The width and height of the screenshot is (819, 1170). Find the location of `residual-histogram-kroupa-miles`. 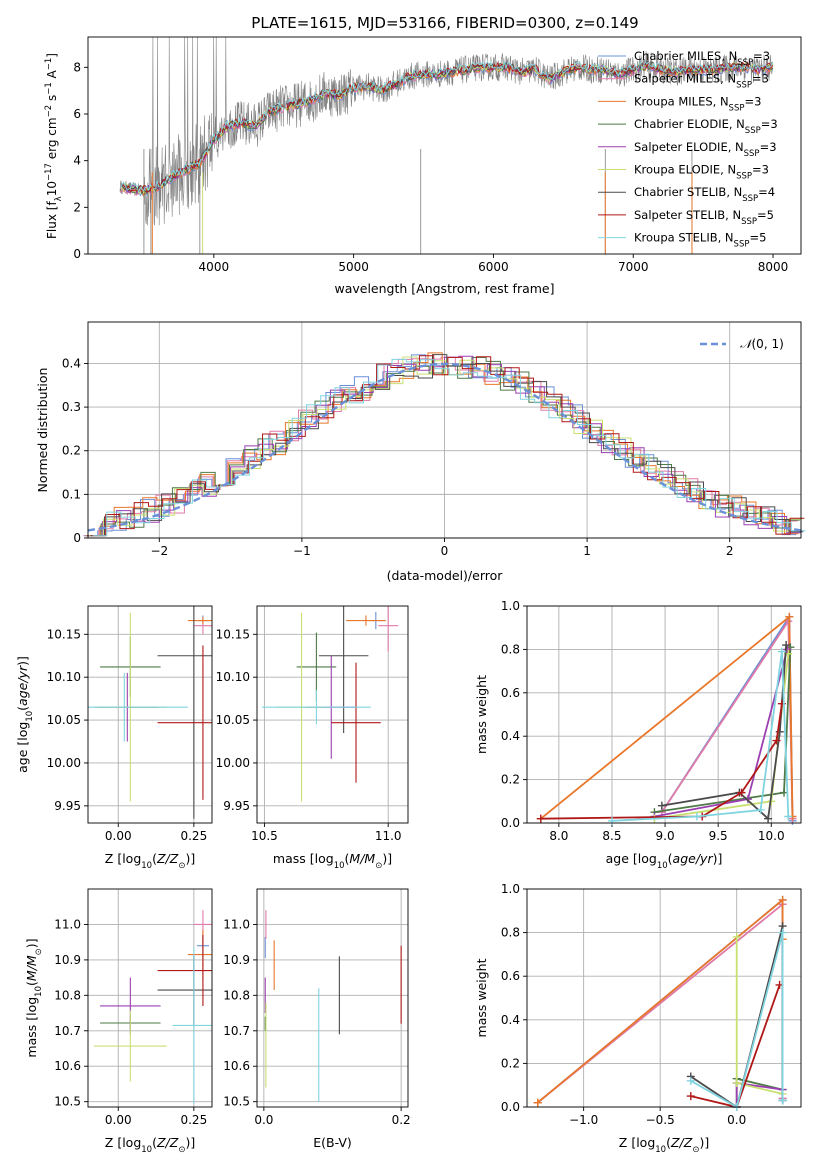

residual-histogram-kroupa-miles is located at coordinates (442, 444).